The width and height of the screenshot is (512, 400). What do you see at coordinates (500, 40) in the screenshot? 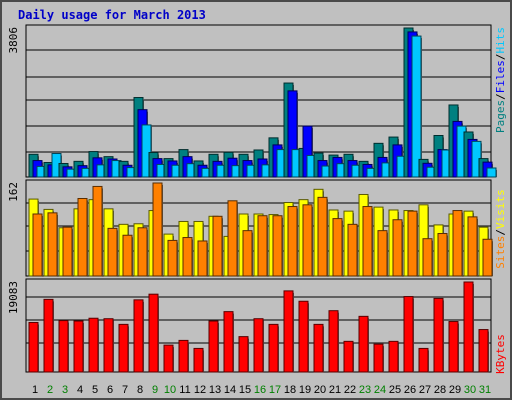
I see `legend-entry: Hits` at bounding box center [500, 40].